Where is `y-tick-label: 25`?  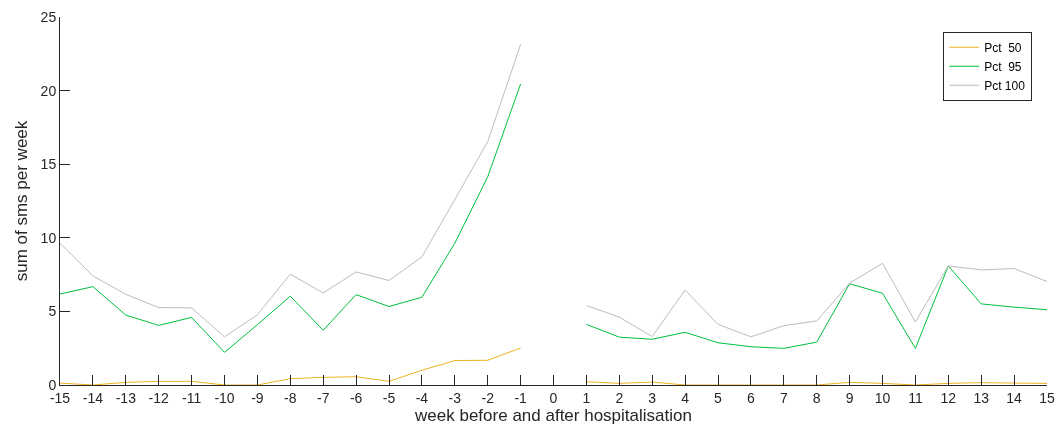 y-tick-label: 25 is located at coordinates (48, 16).